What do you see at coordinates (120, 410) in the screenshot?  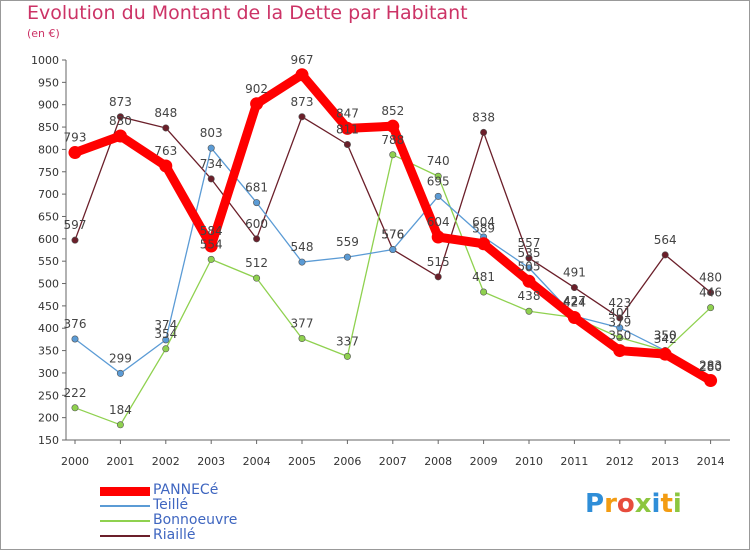 I see `data-label: 184` at bounding box center [120, 410].